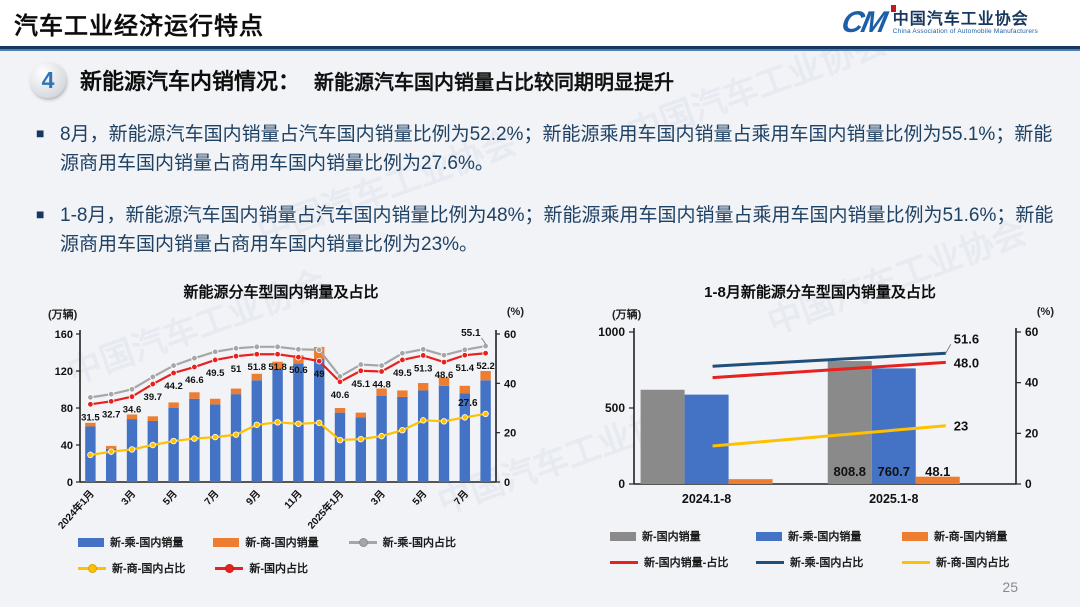  Describe the element at coordinates (494, 82) in the screenshot. I see `section-subtitle: 新能源汽车国内销量占比较同期明显提升` at that location.